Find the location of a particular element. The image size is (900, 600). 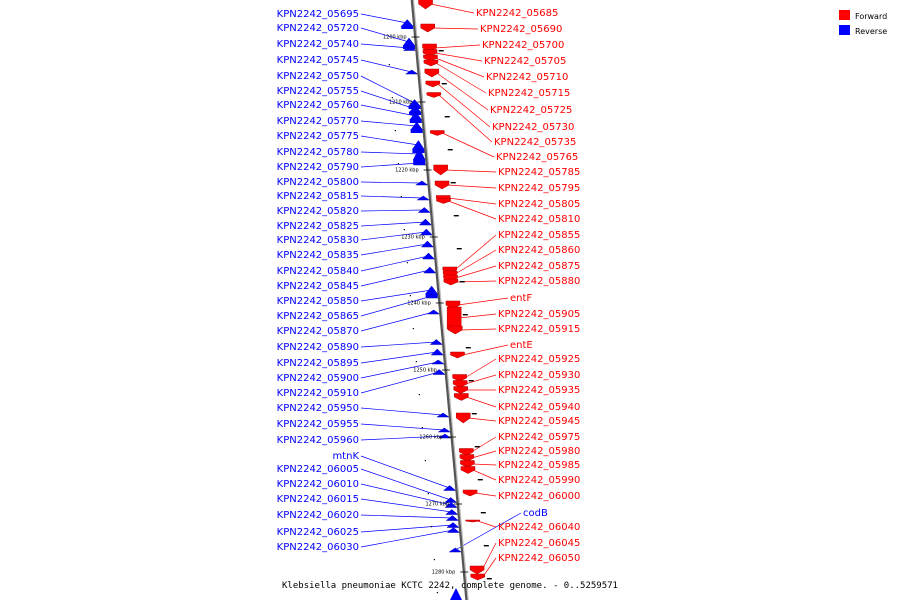

forward-gene-label: KPN2242_05875 is located at coordinates (539, 266).